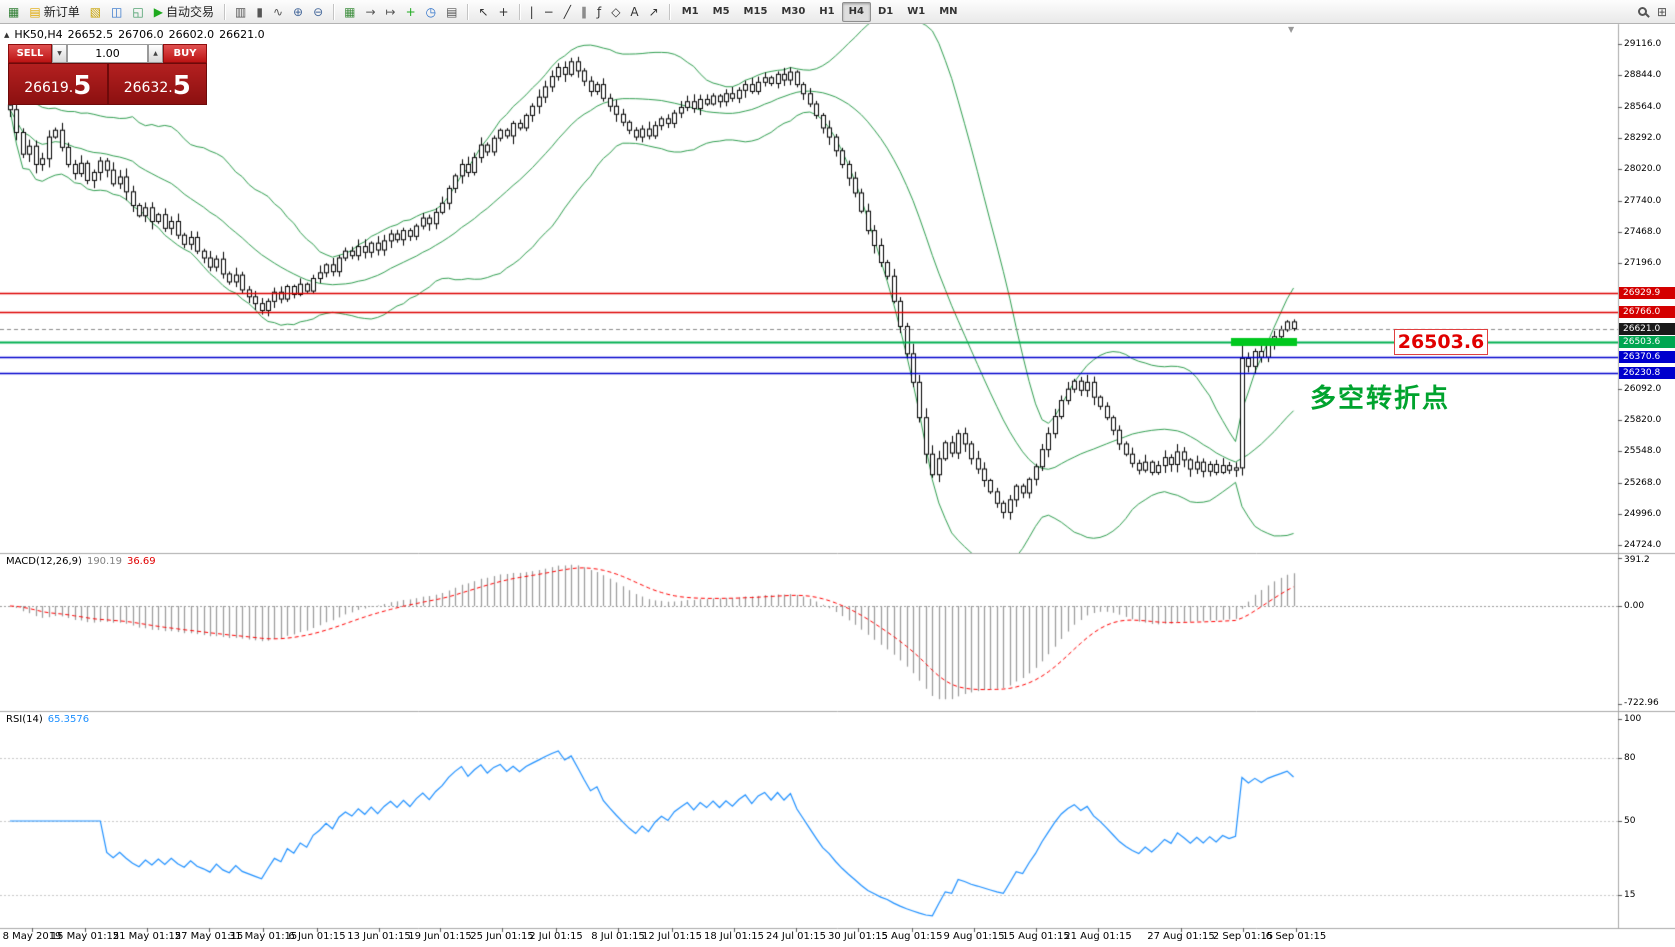 Image resolution: width=1675 pixels, height=947 pixels. What do you see at coordinates (827, 11) in the screenshot?
I see `timeframe-h1: H1` at bounding box center [827, 11].